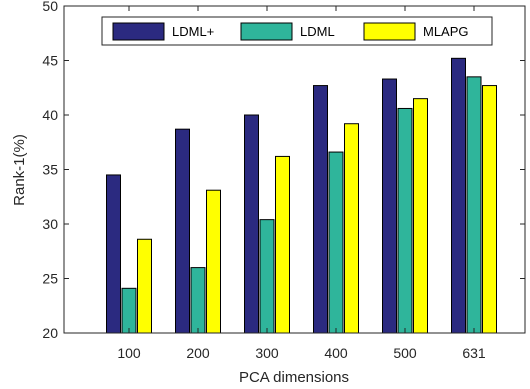  Describe the element at coordinates (50, 333) in the screenshot. I see `y-tick-label: 20` at that location.